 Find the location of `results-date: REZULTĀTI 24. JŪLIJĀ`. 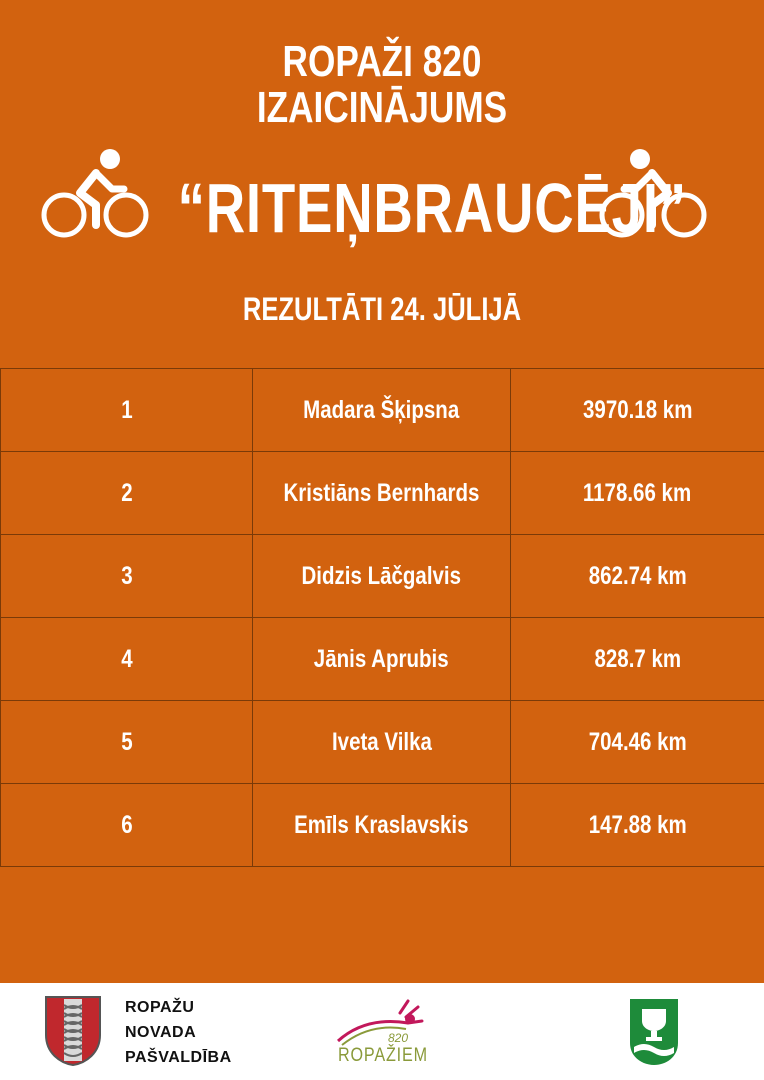

results-date: REZULTĀTI 24. JŪLIJĀ is located at coordinates (382, 309).